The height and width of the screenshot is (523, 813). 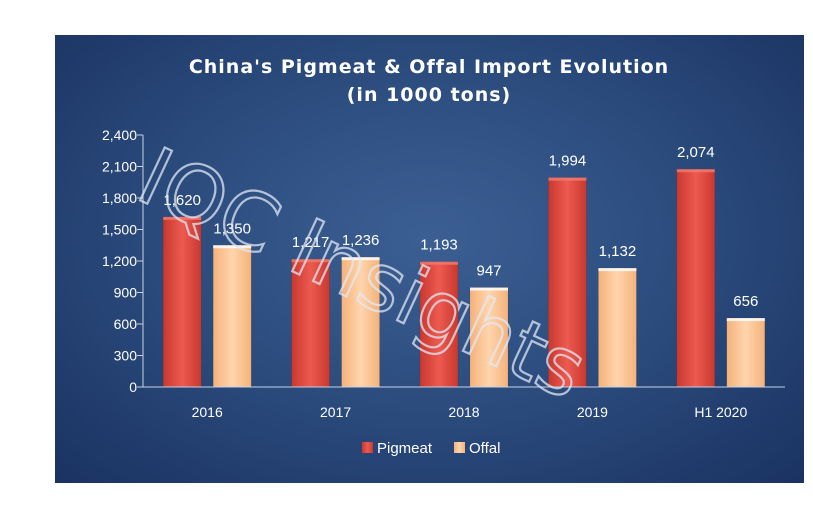 I want to click on pigmeat-legend-label: Pigmeat, so click(x=405, y=448).